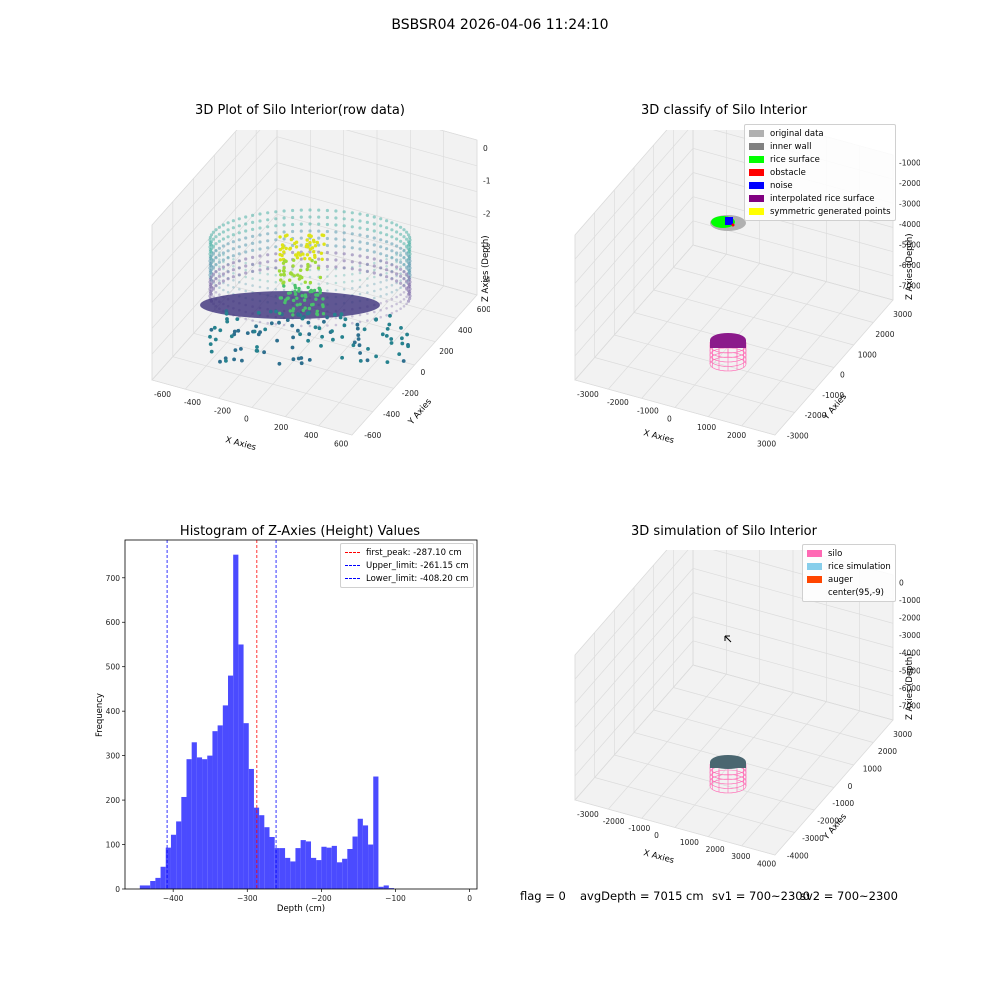  What do you see at coordinates (856, 592) in the screenshot?
I see `simulation-legend-label: center(95,-9)` at bounding box center [856, 592].